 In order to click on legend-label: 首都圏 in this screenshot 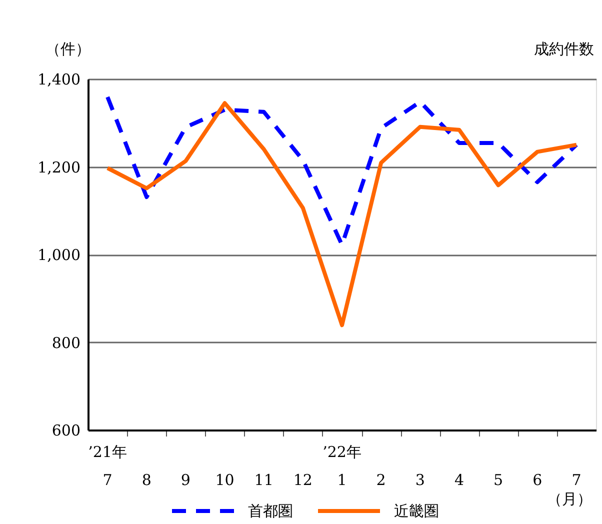, I will do `click(270, 511)`.